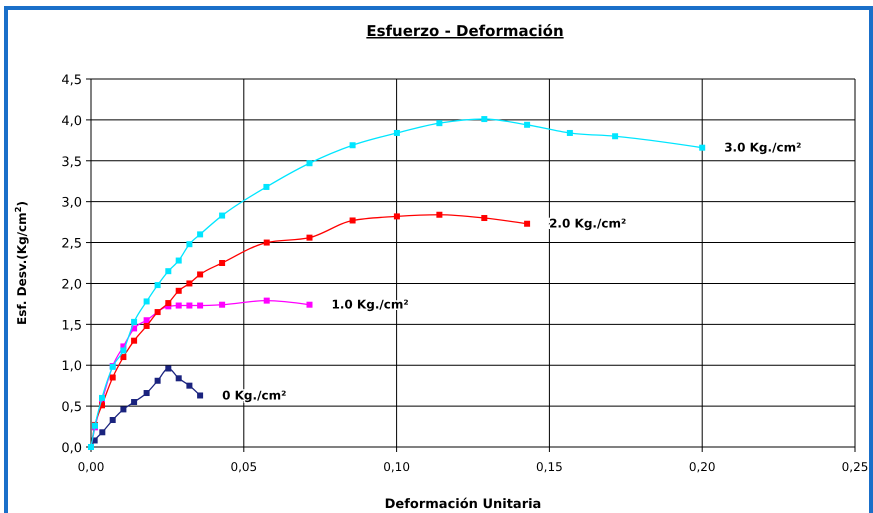  What do you see at coordinates (71, 80) in the screenshot?
I see `y-tick-label: 4,5` at bounding box center [71, 80].